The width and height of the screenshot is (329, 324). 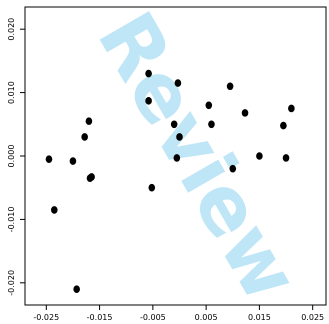 What do you see at coordinates (11, 29) in the screenshot?
I see `y-tick-label: 0.020` at bounding box center [11, 29].